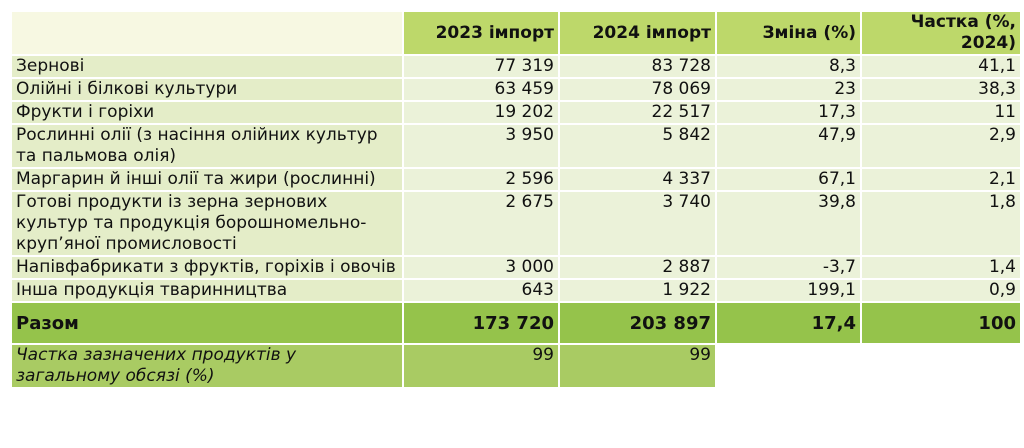 Image resolution: width=1024 pixels, height=448 pixels. What do you see at coordinates (481, 267) in the screenshot?
I see `cell-2023: 3 000` at bounding box center [481, 267].